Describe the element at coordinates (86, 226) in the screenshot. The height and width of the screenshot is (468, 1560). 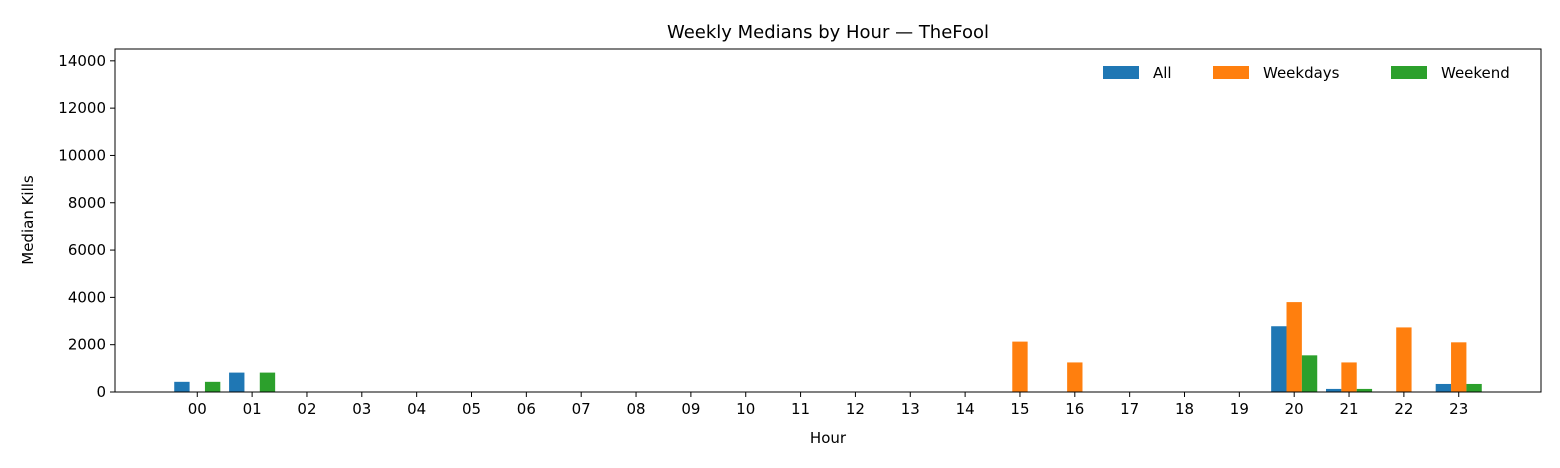
I see `y-axis-ticks: 0 2000 4000 6000 8000 10000 12000 14000` at that location.